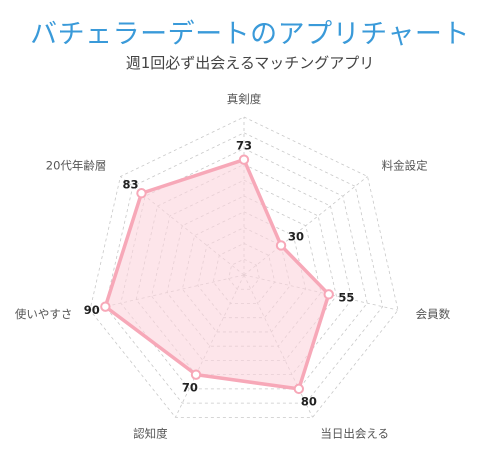 This screenshot has height=460, width=500. I want to click on data-label: 55, so click(346, 297).